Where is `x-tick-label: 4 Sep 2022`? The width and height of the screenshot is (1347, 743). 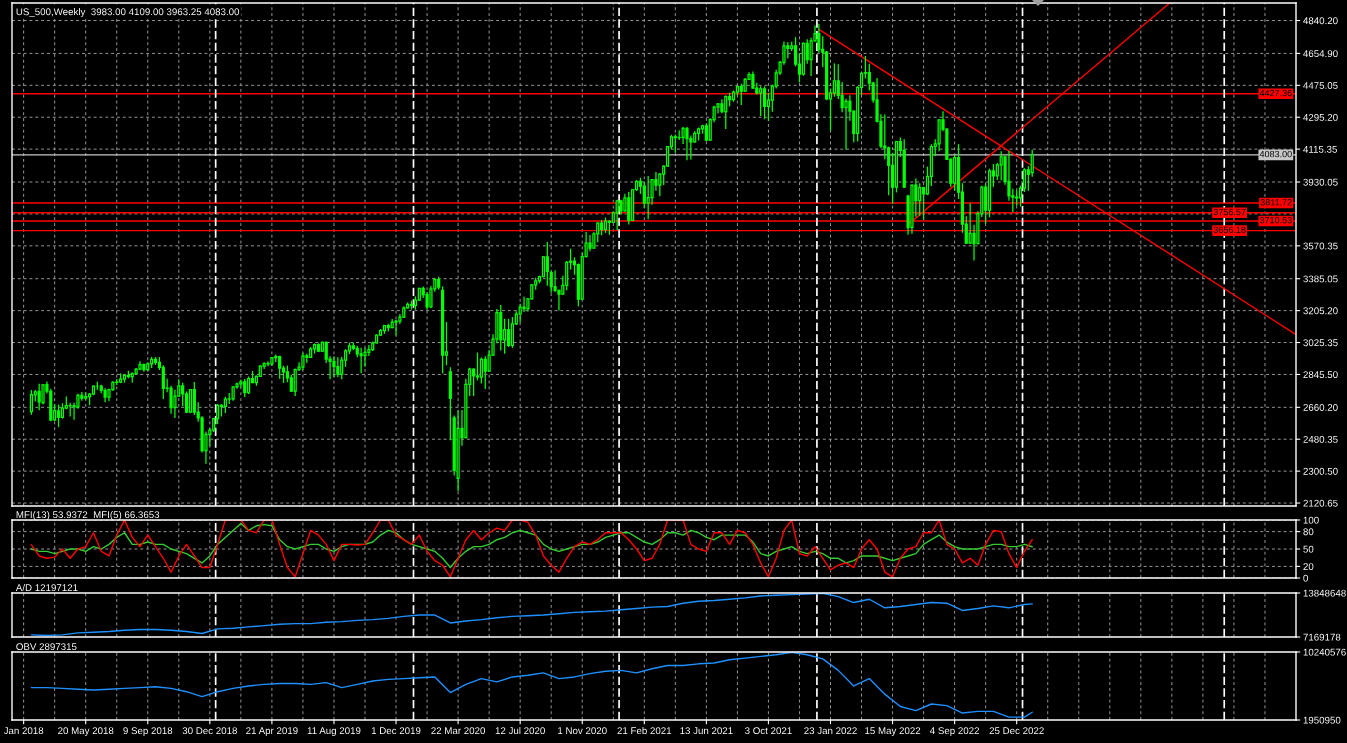 x-tick-label: 4 Sep 2022 is located at coordinates (954, 732).